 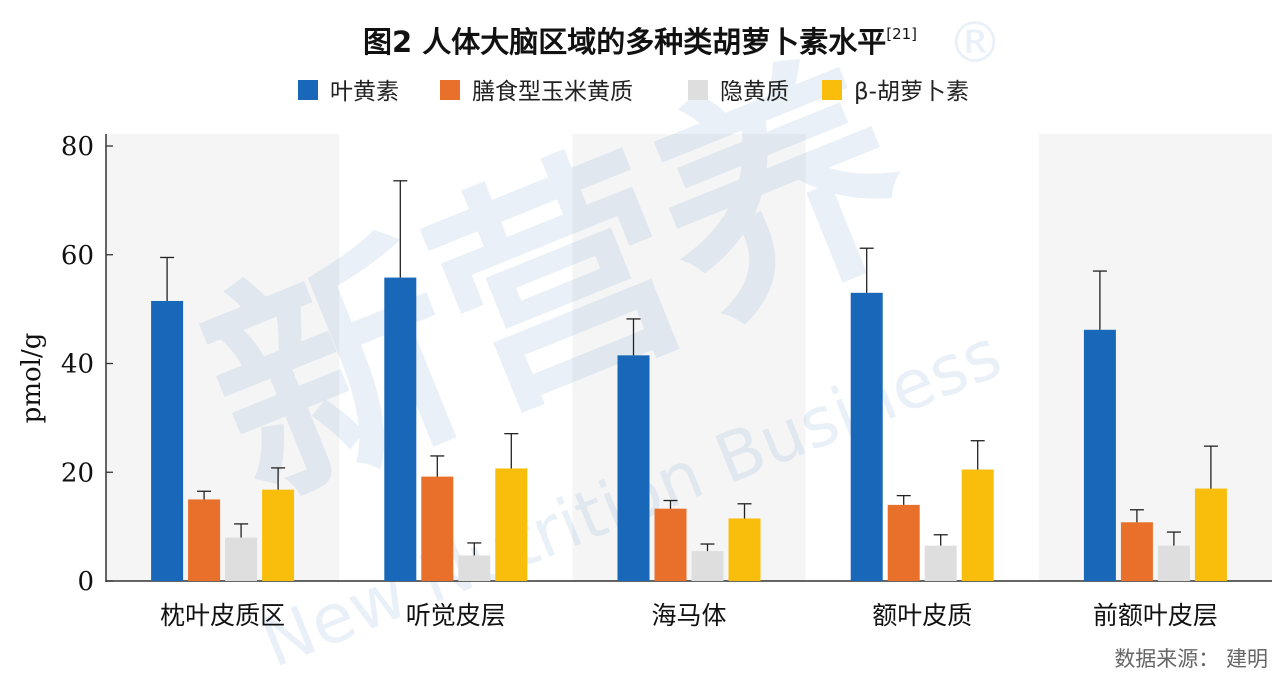 What do you see at coordinates (624, 42) in the screenshot?
I see `chart-title-text: 图2 人体大脑区域的多种类胡萝卜素水平` at bounding box center [624, 42].